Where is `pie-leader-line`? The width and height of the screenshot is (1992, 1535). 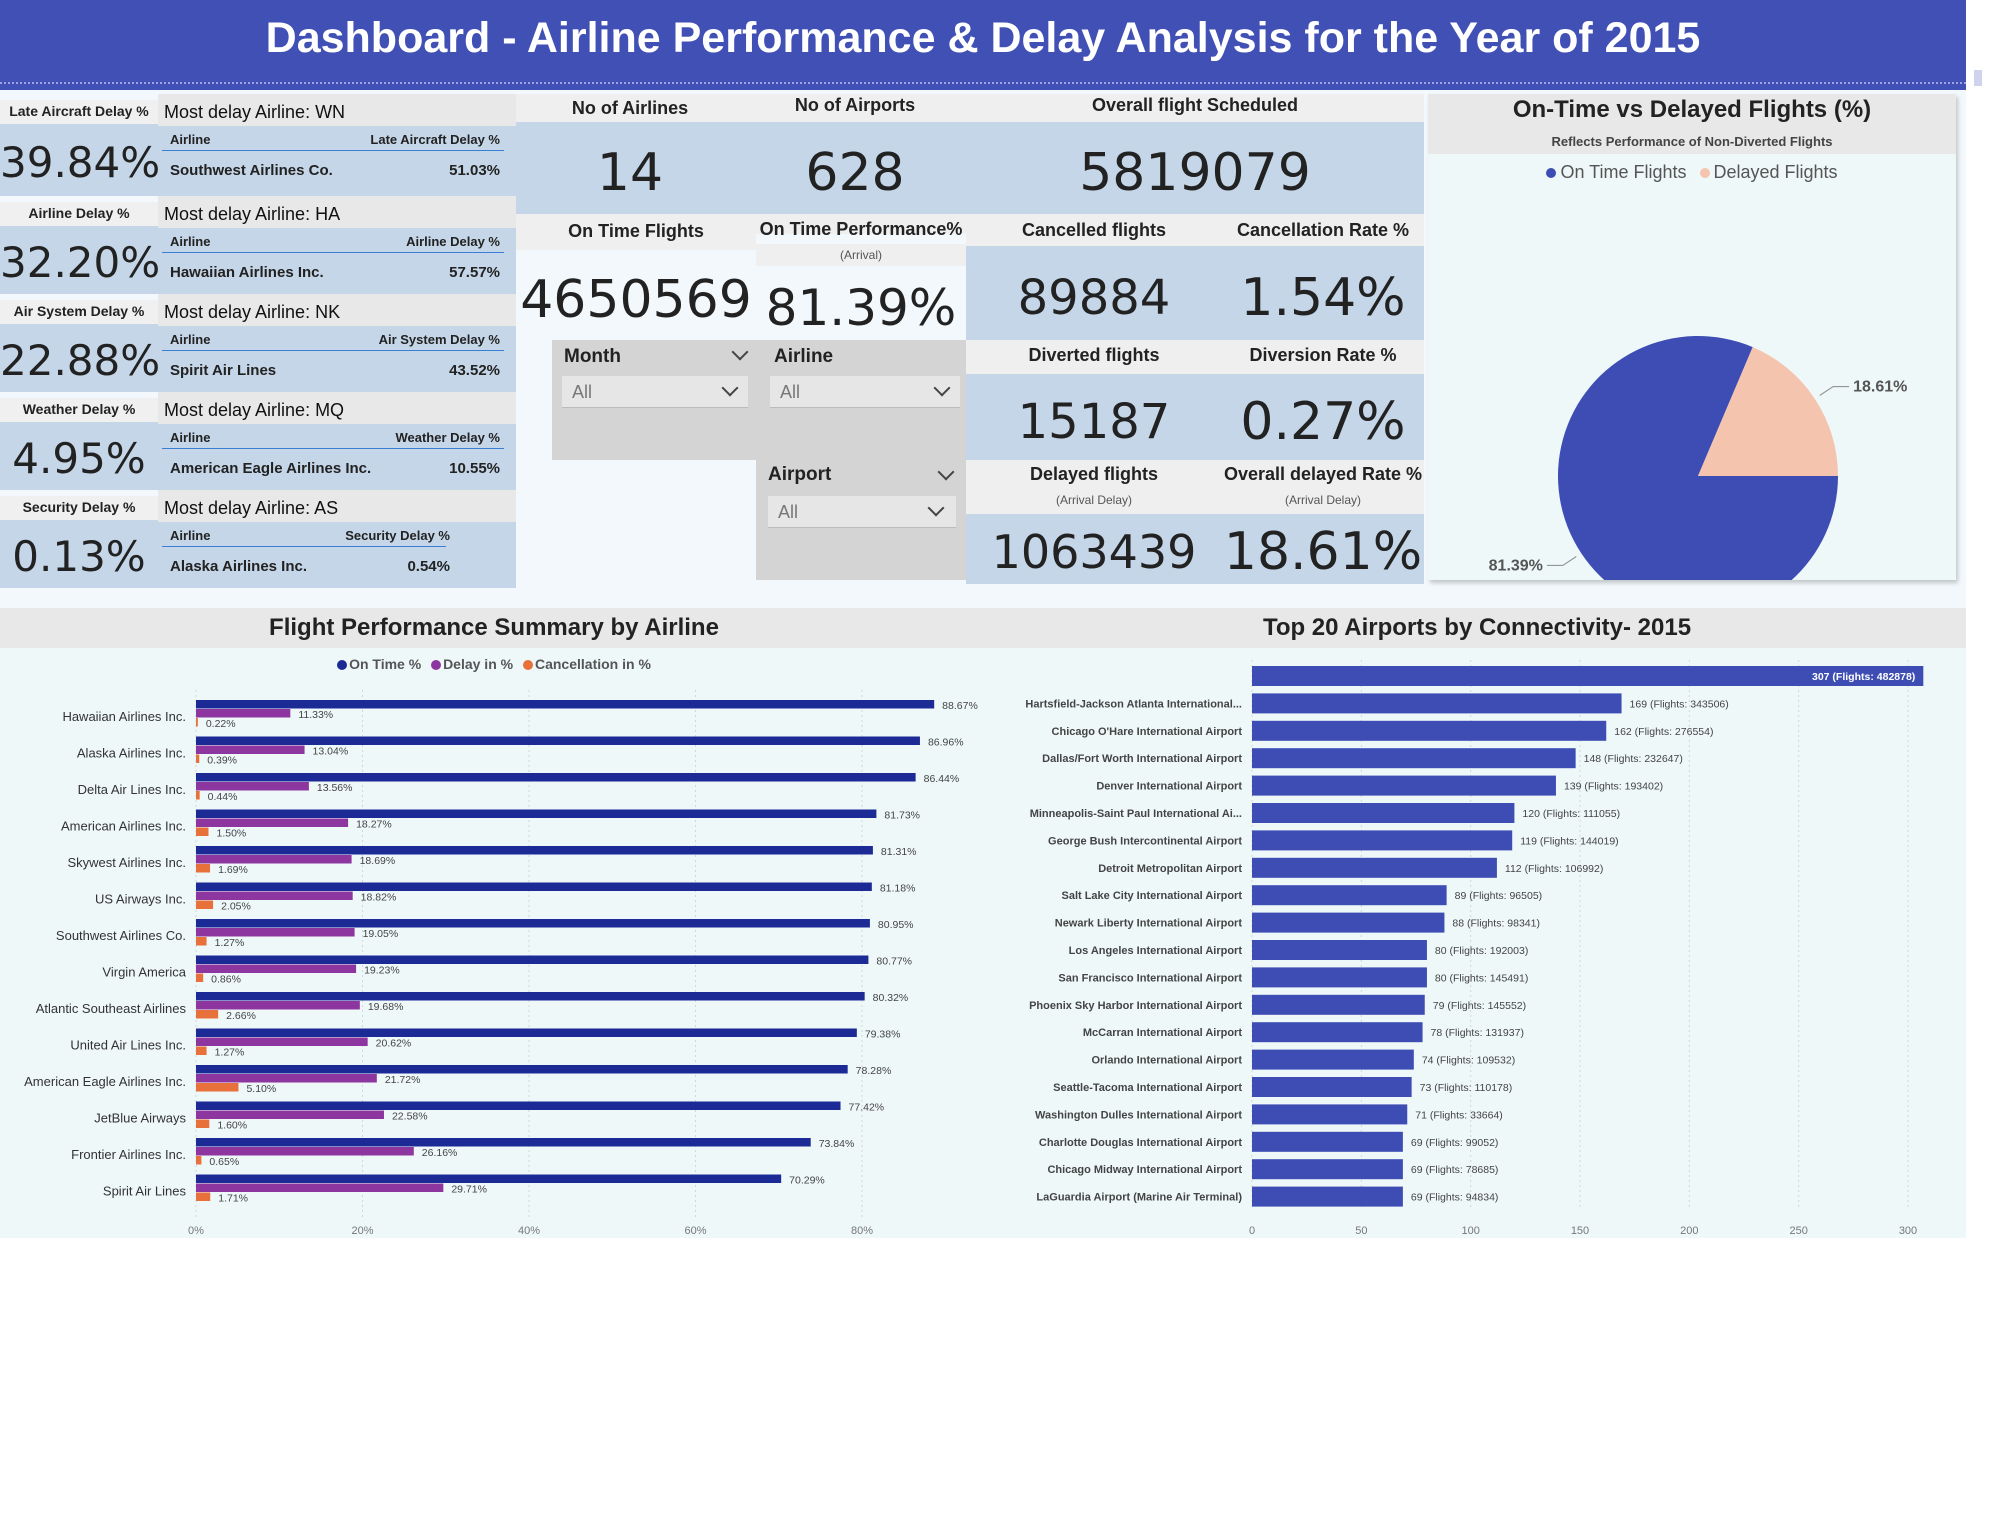
pie-leader-line is located at coordinates (1834, 391).